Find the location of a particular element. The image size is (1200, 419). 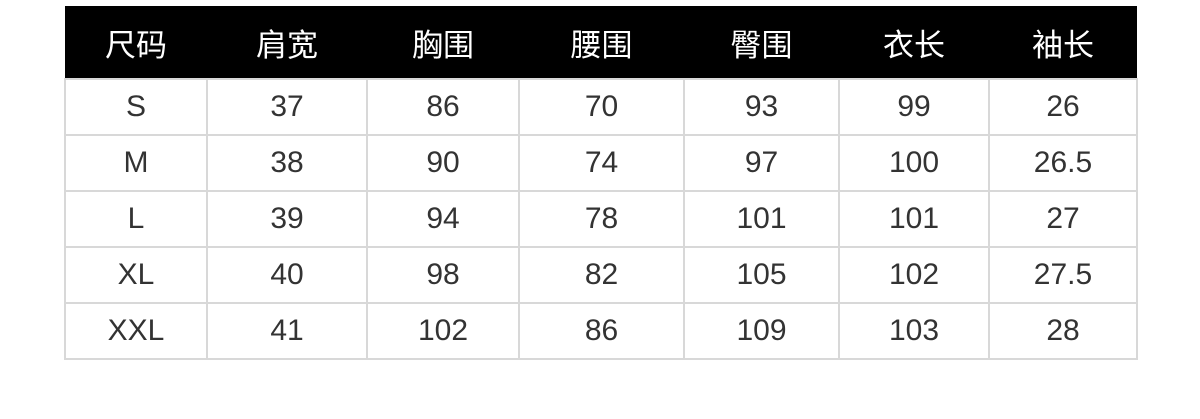

column-header: 腰围 is located at coordinates (601, 42).